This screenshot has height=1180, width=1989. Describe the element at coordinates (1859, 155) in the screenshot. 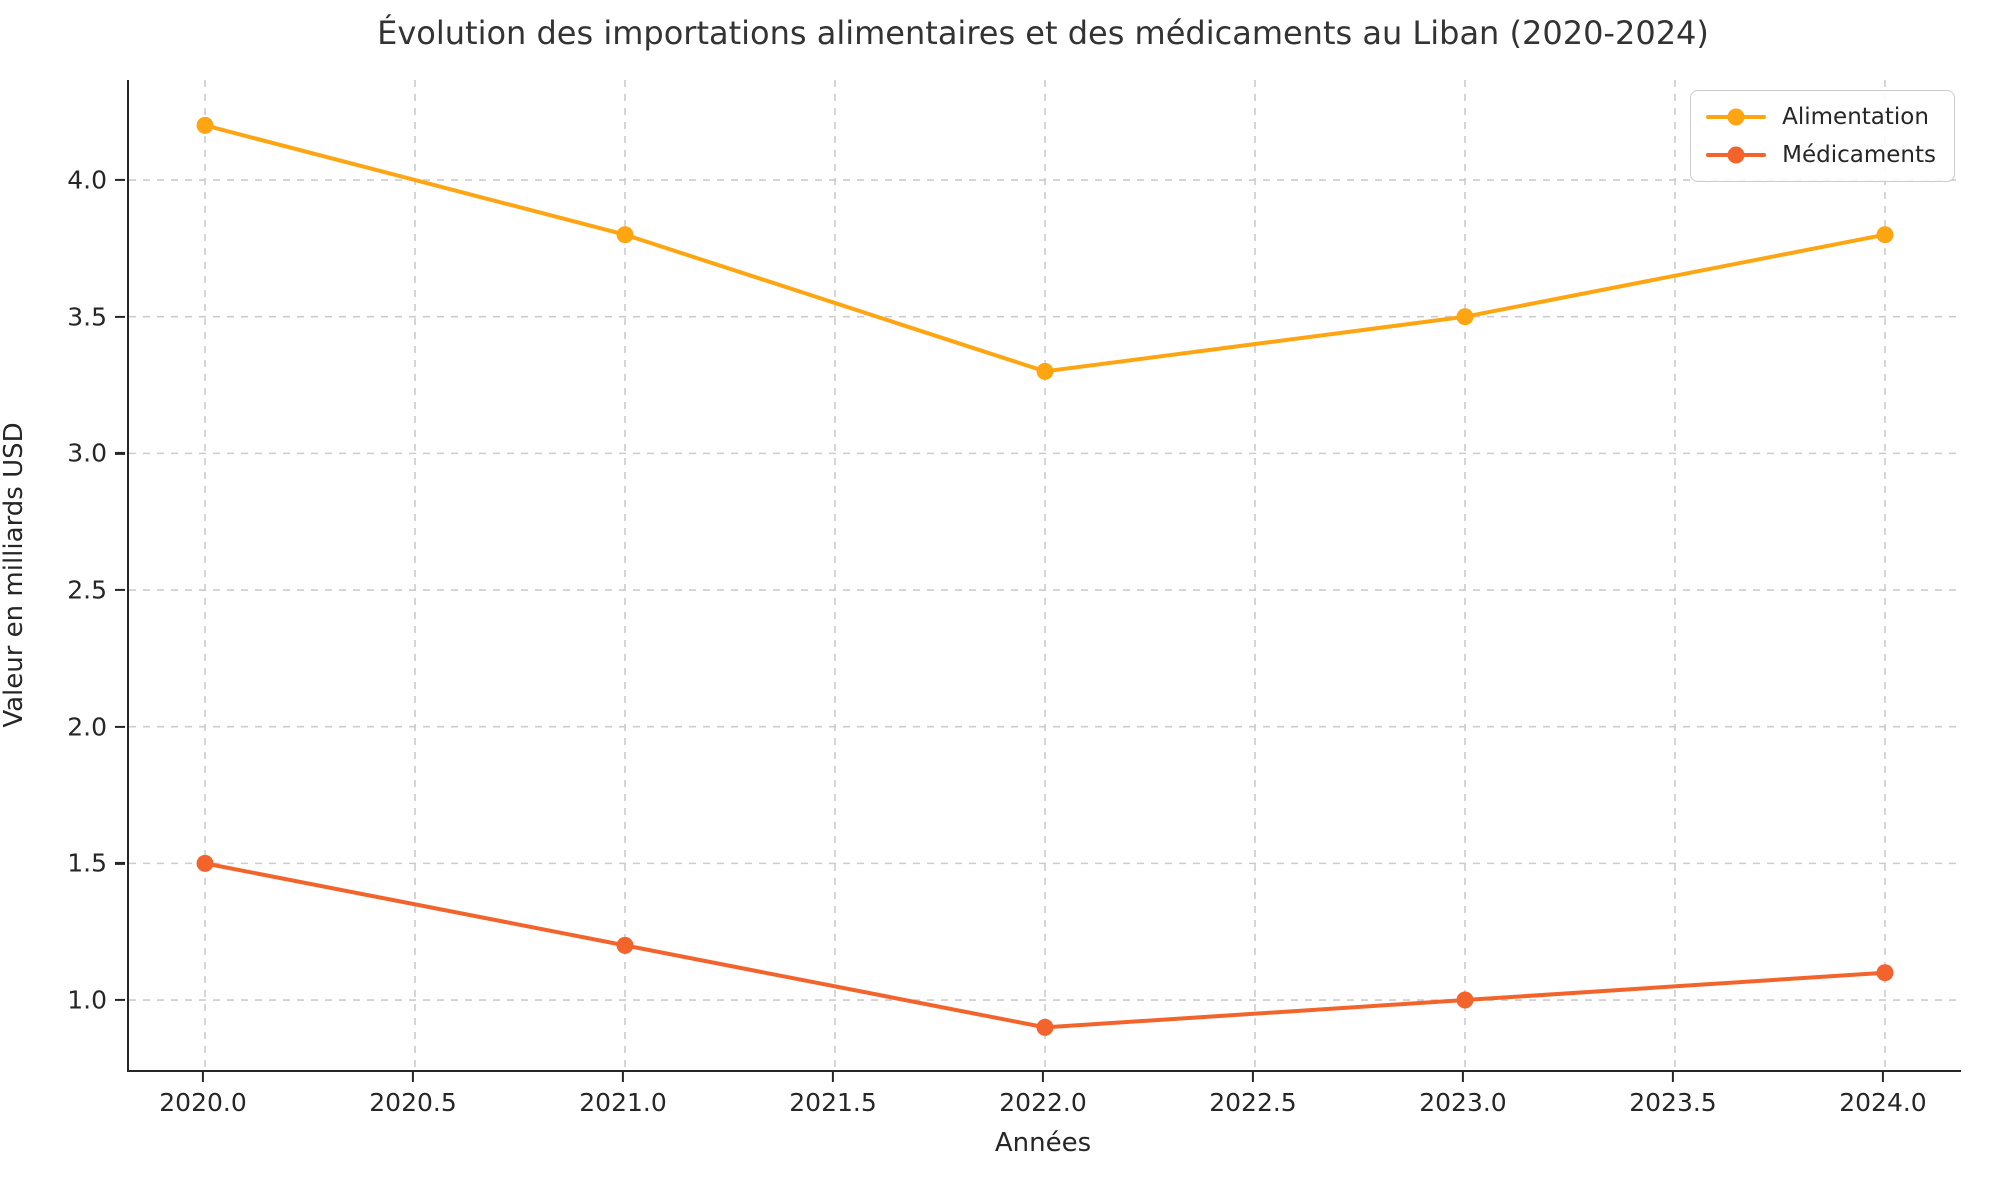

I see `legend-label-medicaments: Médicaments` at that location.